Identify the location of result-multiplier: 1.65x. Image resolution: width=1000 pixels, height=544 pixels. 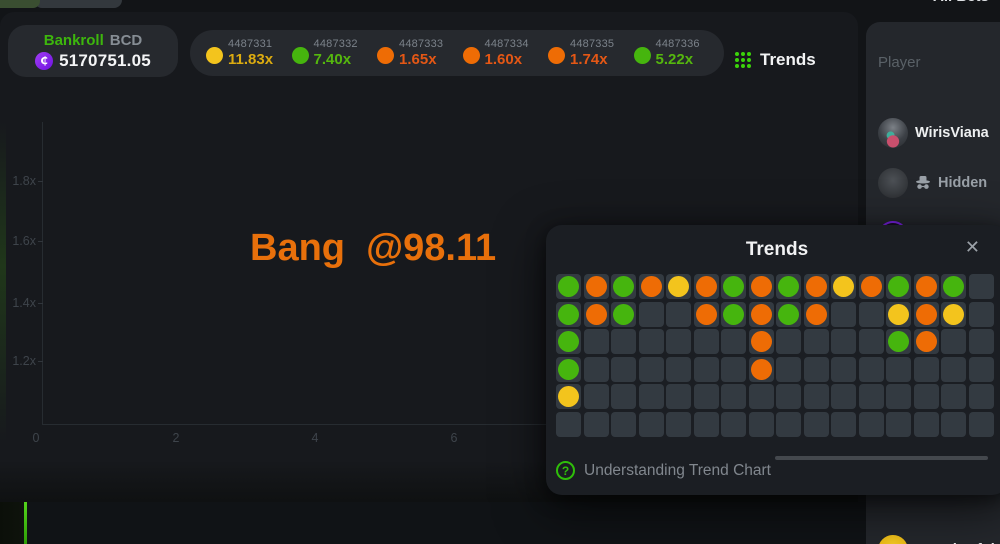
(418, 59).